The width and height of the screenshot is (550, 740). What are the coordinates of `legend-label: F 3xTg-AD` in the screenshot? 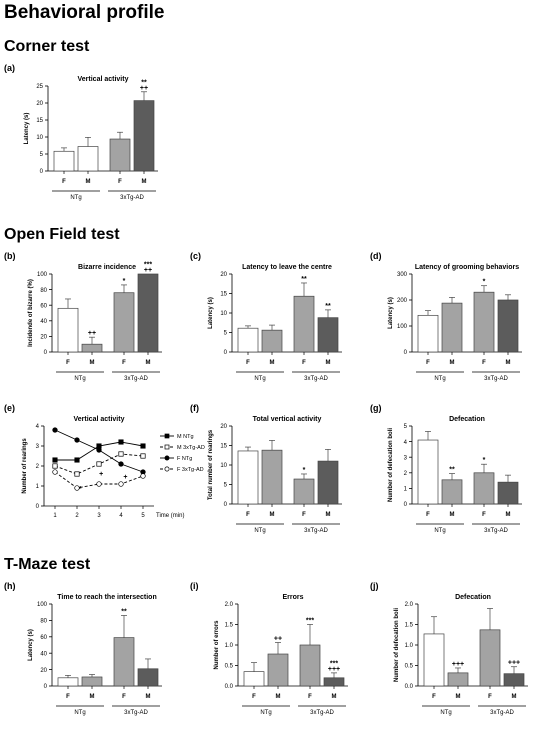 It's located at (190, 470).